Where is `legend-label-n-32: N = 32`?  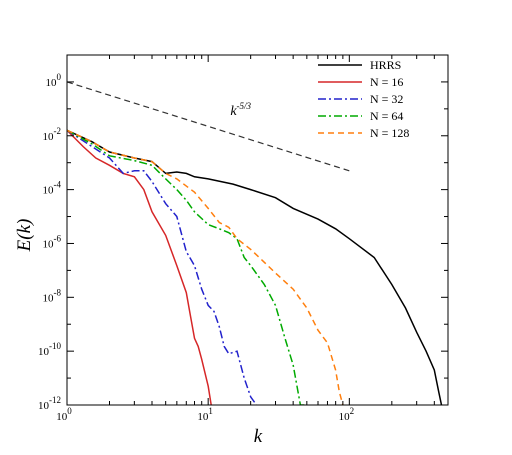
legend-label-n-32: N = 32 is located at coordinates (386, 99).